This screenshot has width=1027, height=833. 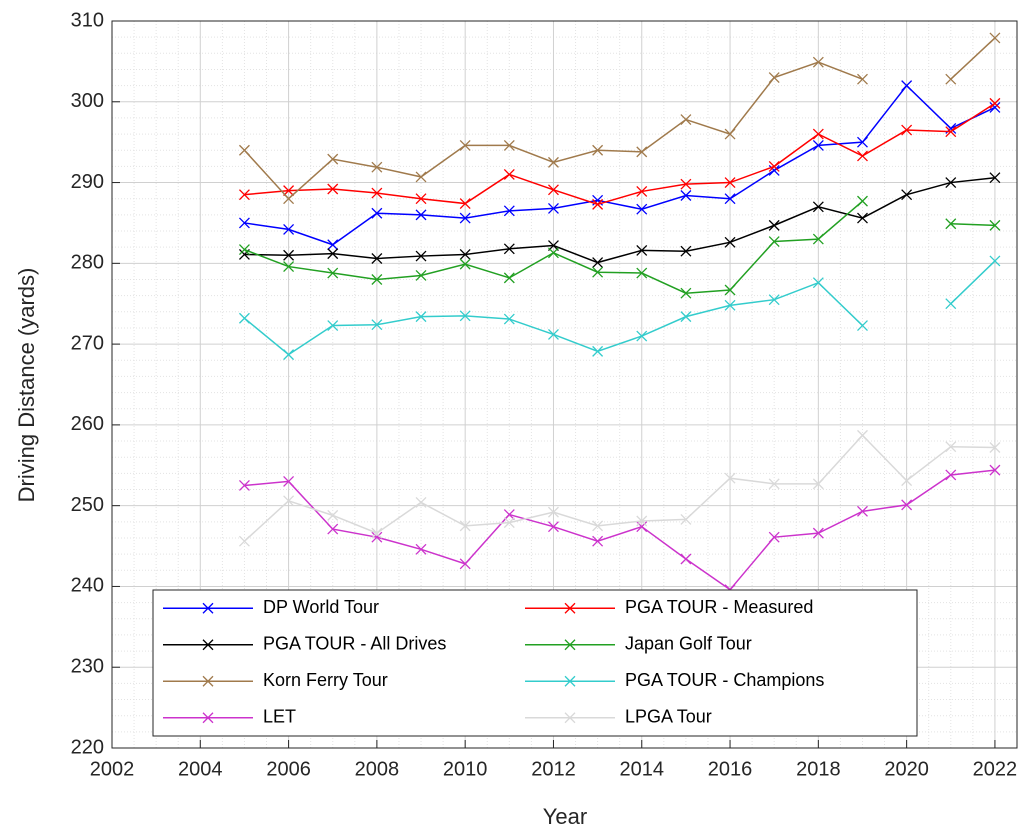 What do you see at coordinates (200, 769) in the screenshot?
I see `x-tick-label: 2004` at bounding box center [200, 769].